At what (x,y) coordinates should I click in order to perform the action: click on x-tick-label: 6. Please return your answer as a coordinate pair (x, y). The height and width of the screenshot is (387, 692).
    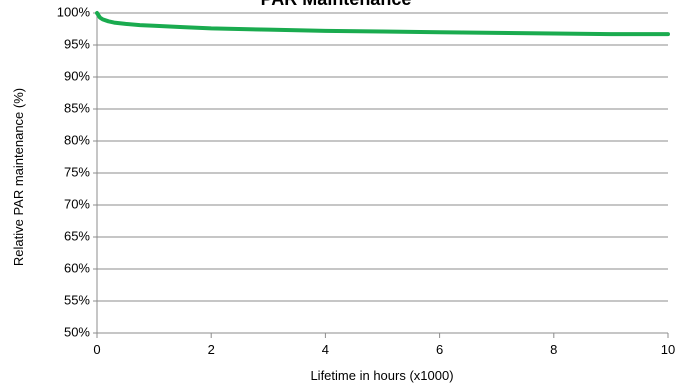
    Looking at the image, I should click on (439, 349).